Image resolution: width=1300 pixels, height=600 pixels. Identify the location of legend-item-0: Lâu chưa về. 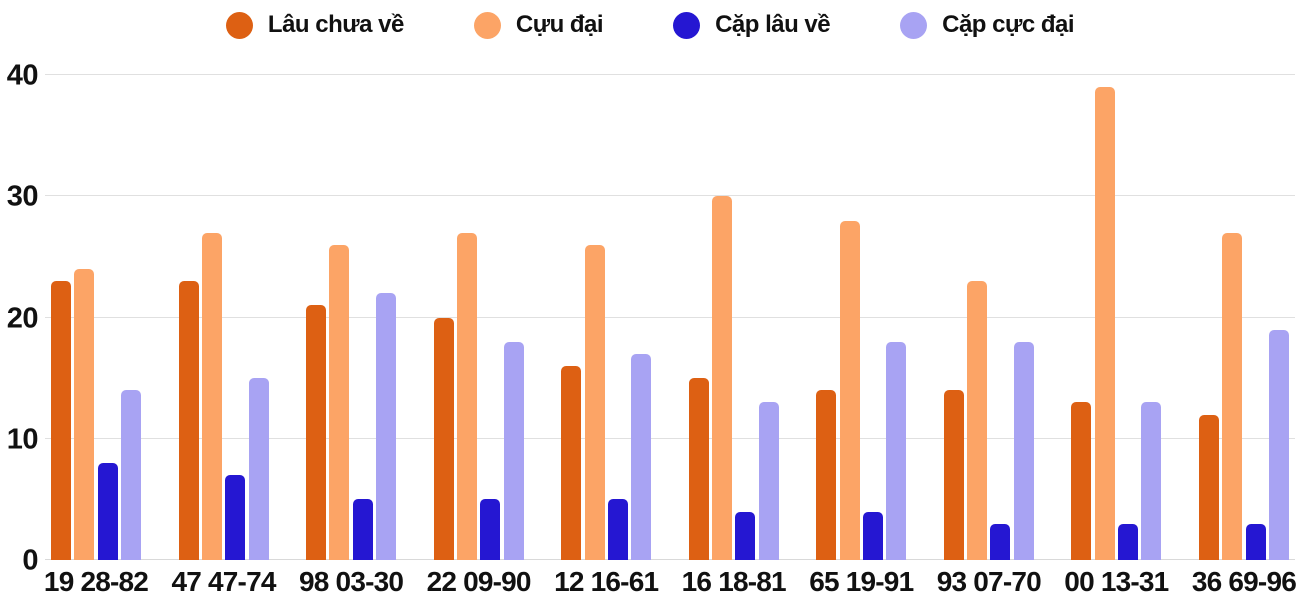
(314, 25).